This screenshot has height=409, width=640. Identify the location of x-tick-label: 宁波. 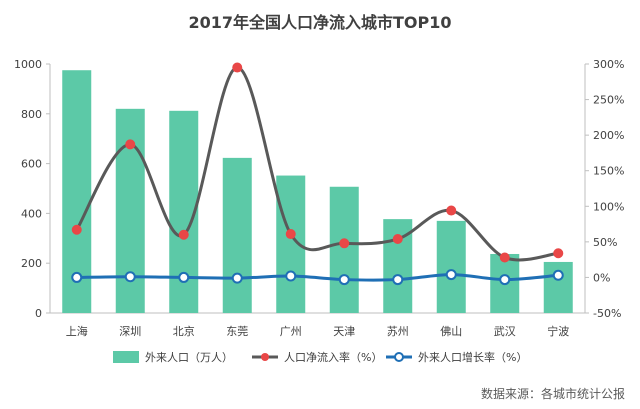
(558, 331).